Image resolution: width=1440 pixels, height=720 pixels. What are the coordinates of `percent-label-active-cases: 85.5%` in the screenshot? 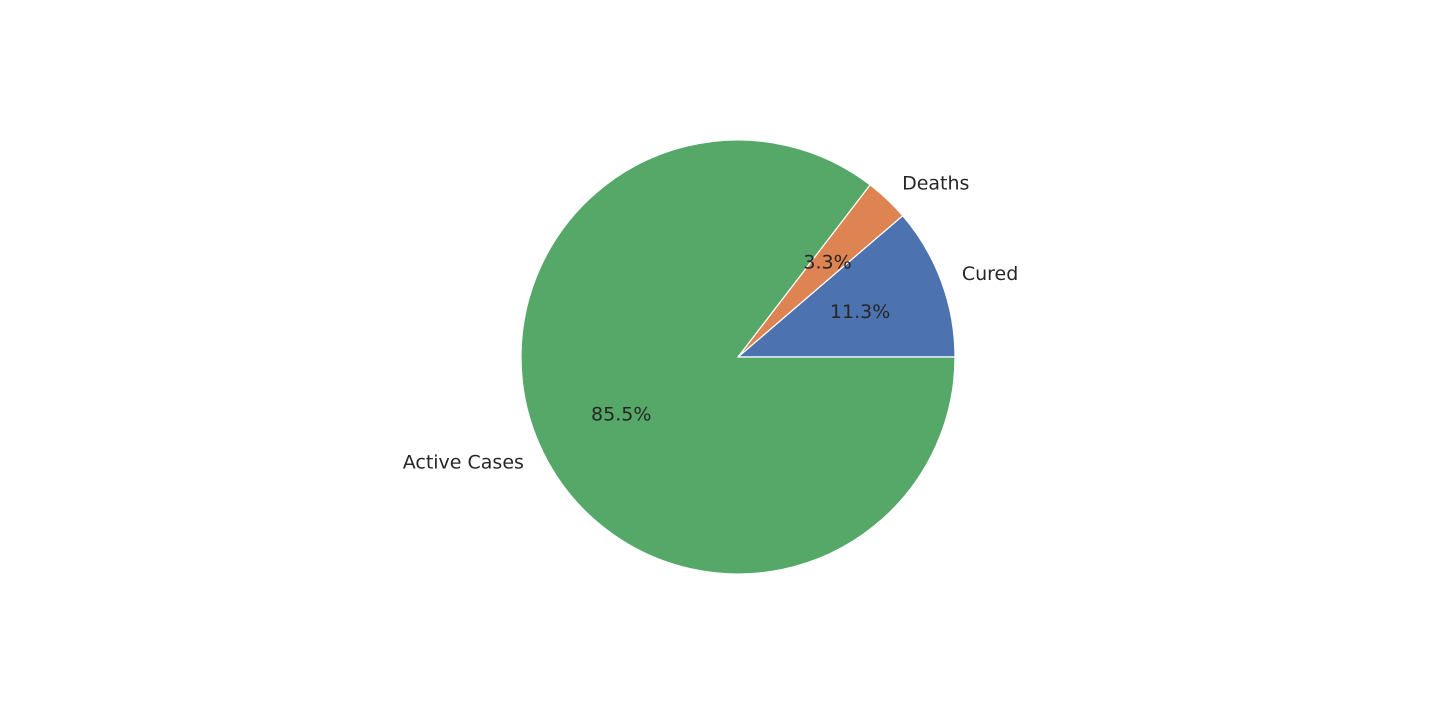 It's located at (621, 415).